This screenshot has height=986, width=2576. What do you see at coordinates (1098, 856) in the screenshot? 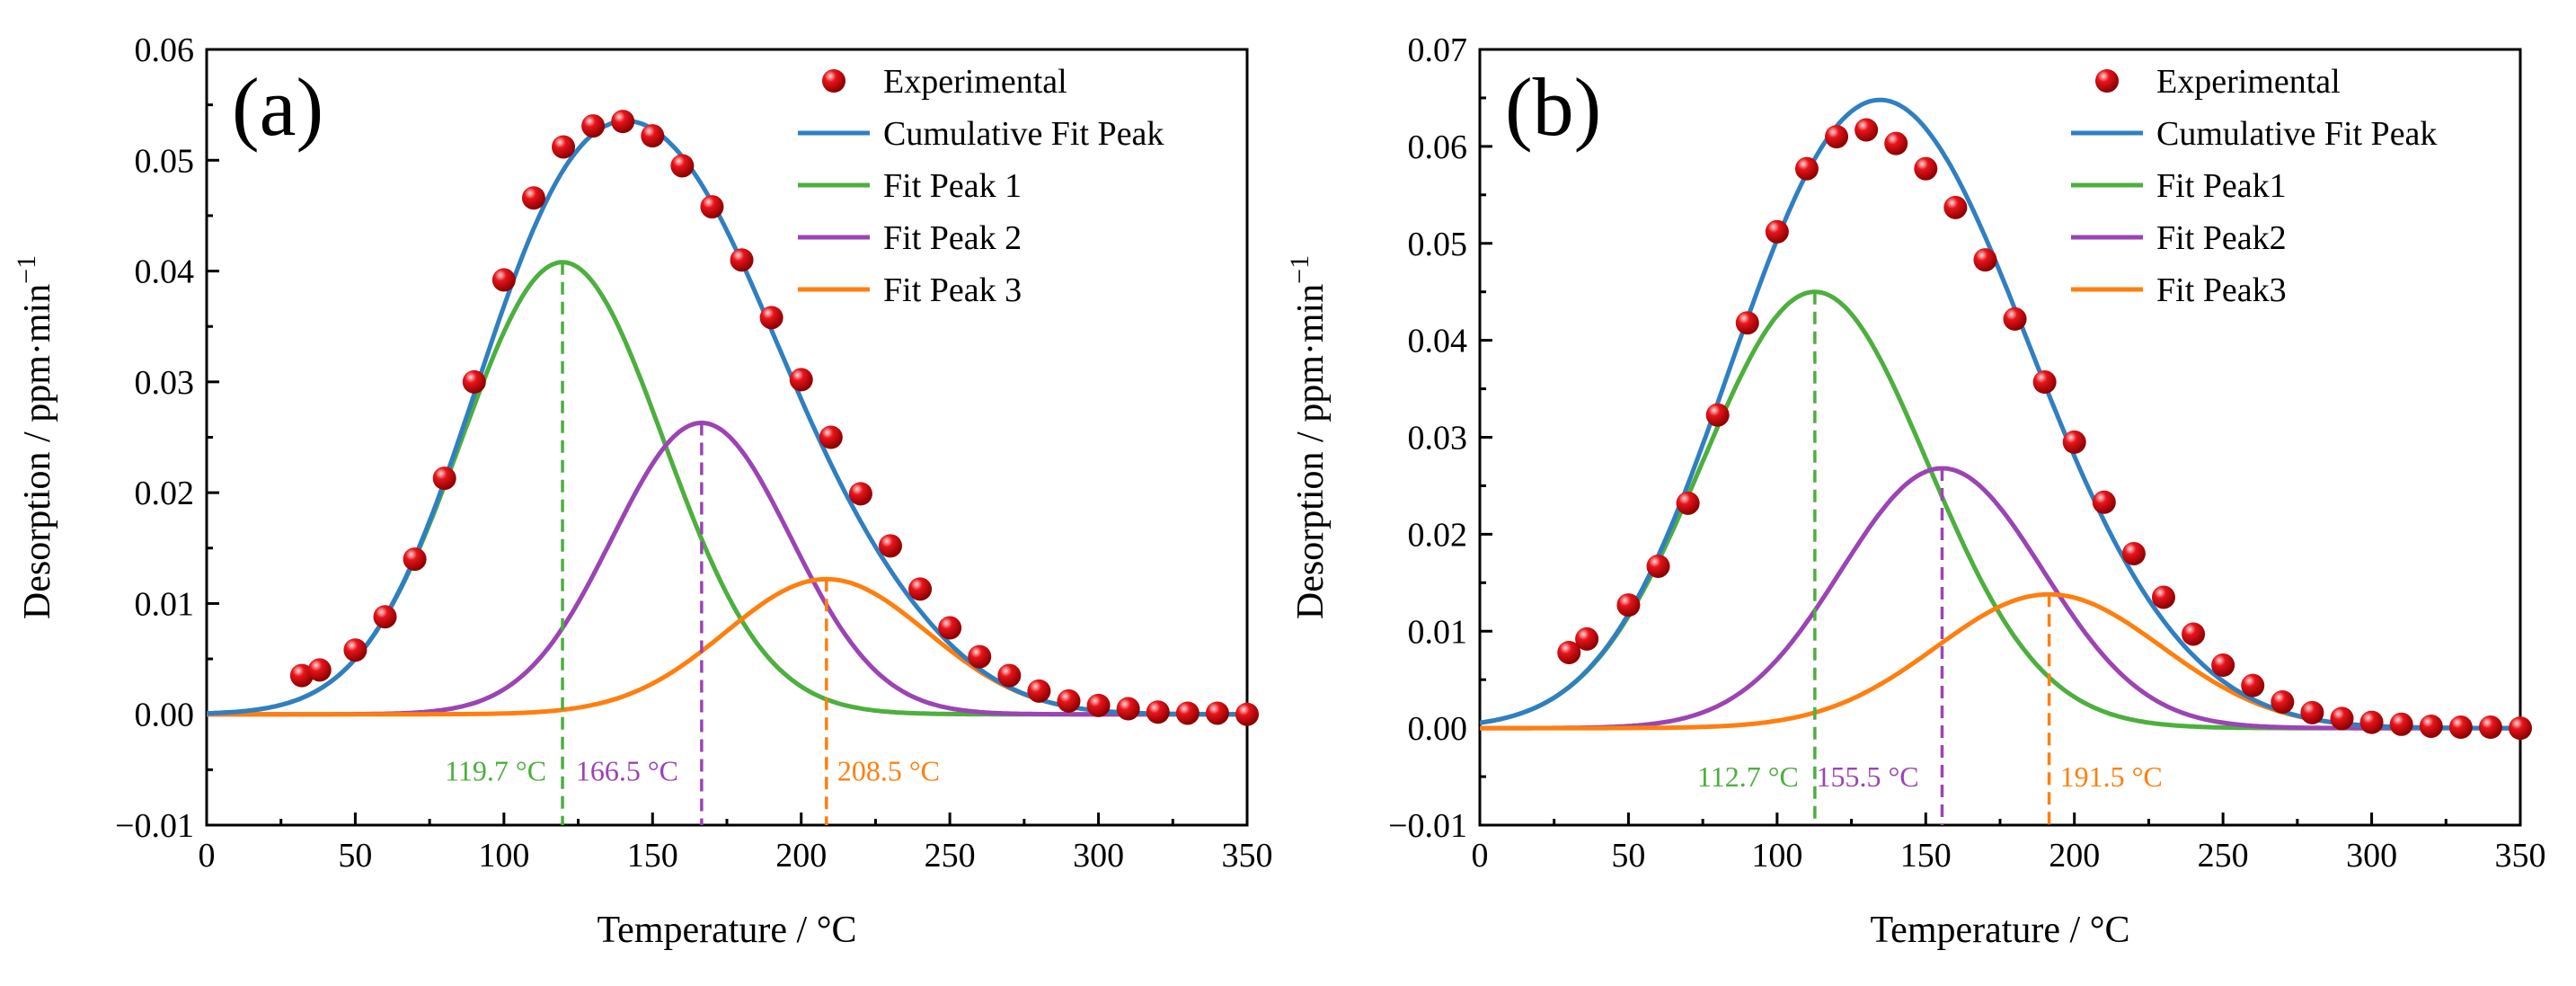
I see `x-tick-label: 300` at bounding box center [1098, 856].